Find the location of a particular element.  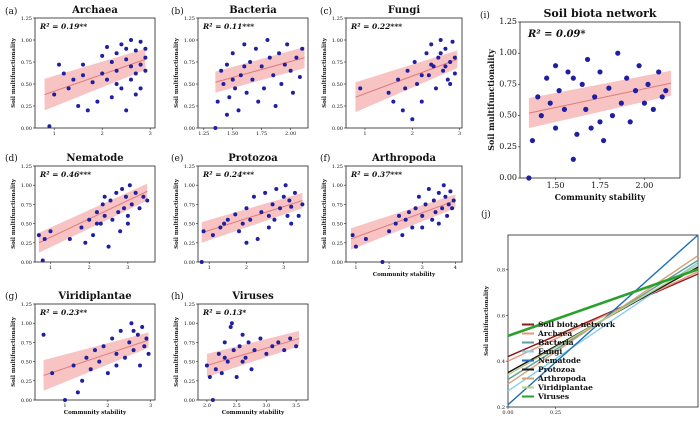

plot-frame-a is located at coordinates (95, 73).